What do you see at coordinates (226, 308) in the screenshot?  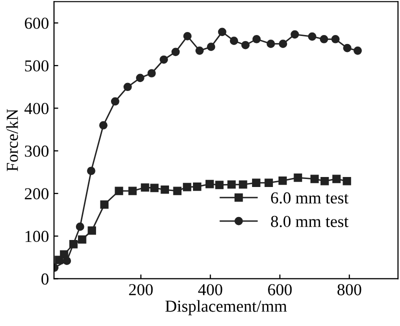 I see `x-axis-title: Displacement/mm` at bounding box center [226, 308].